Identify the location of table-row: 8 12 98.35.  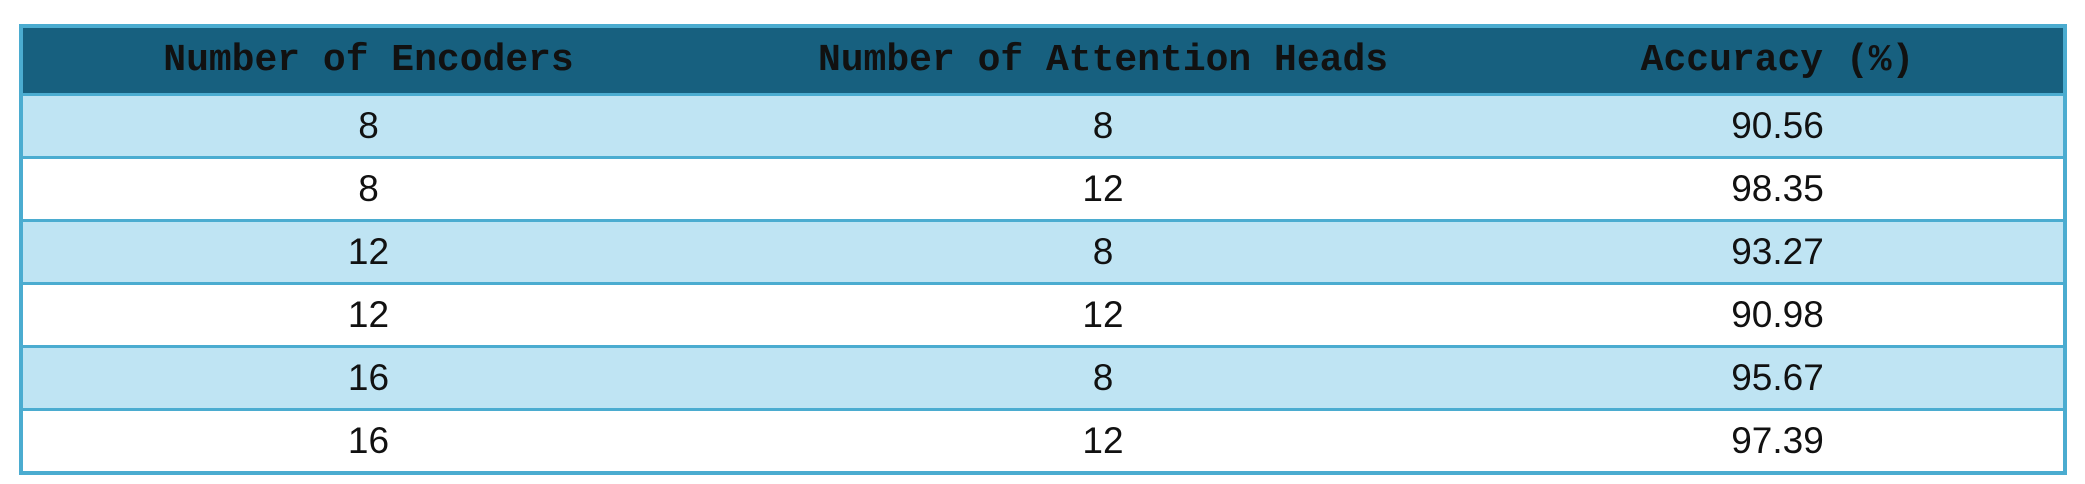
(1043, 188).